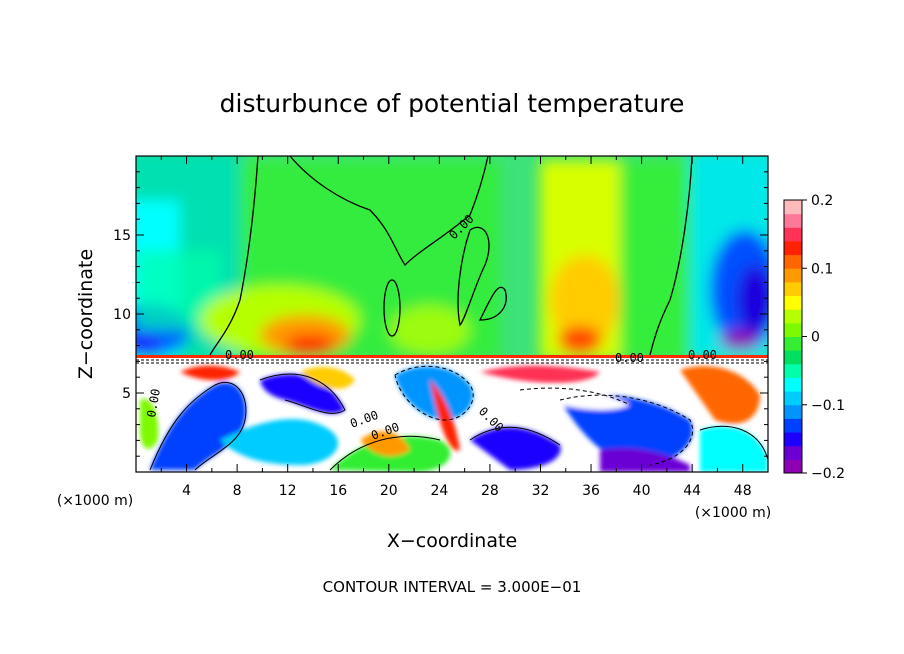  What do you see at coordinates (585, 300) in the screenshot?
I see `upper-orange-right` at bounding box center [585, 300].